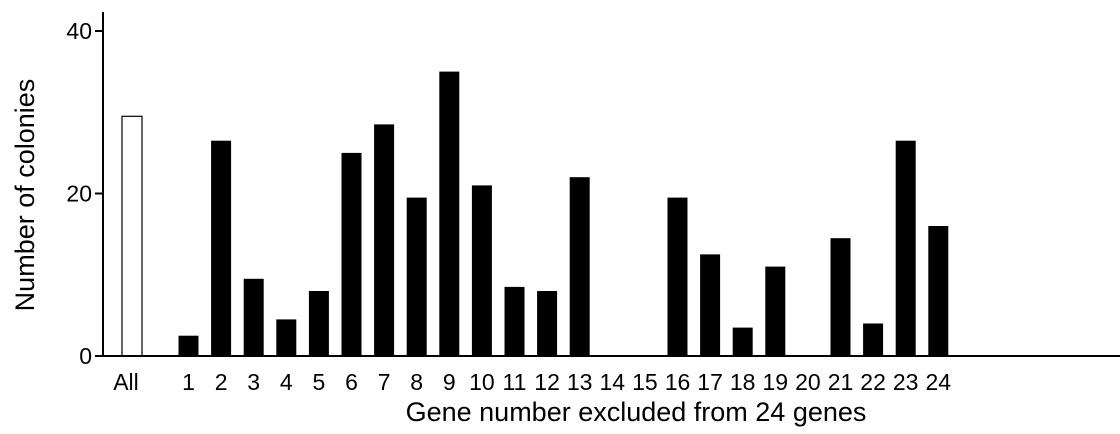 This screenshot has height=434, width=1120. What do you see at coordinates (515, 382) in the screenshot?
I see `x-tick-label: 11` at bounding box center [515, 382].